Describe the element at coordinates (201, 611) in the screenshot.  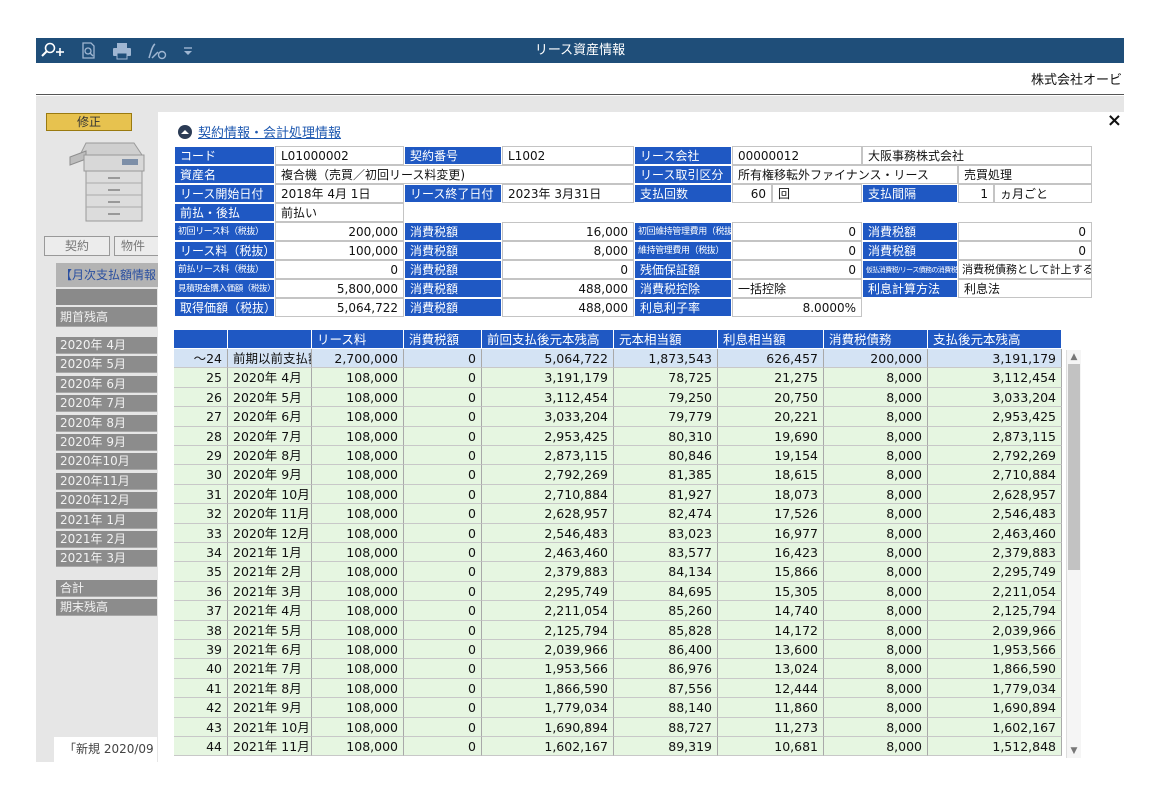
I see `table-cell: 37` at that location.